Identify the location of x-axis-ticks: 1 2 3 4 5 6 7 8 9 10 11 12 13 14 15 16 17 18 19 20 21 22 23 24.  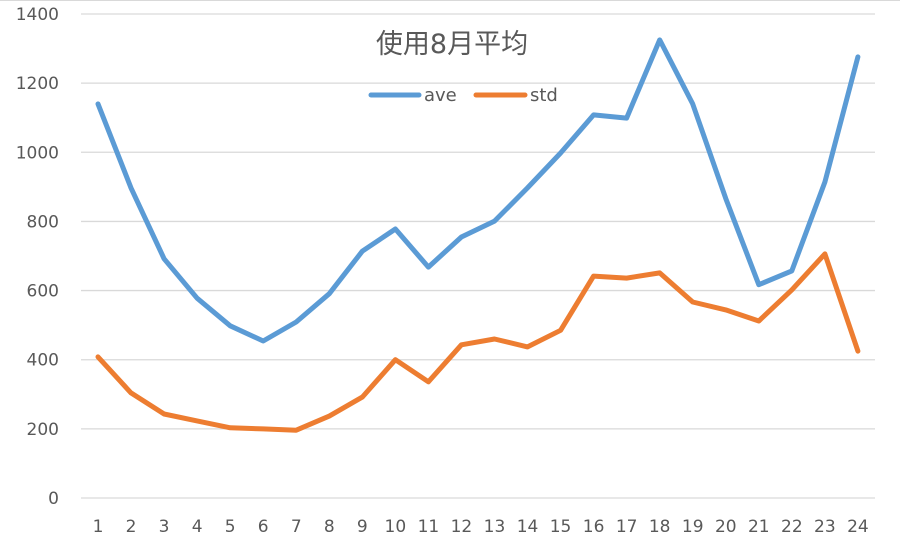
(481, 527).